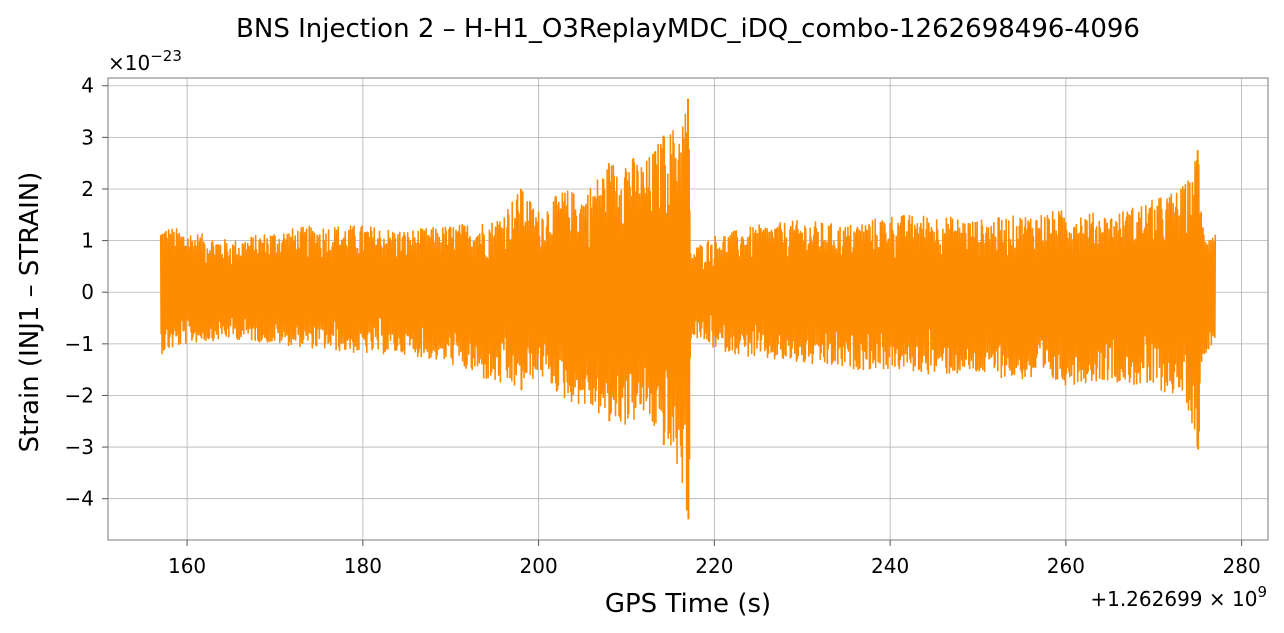 This screenshot has width=1284, height=633. Describe the element at coordinates (890, 566) in the screenshot. I see `x-tick-label: 240` at that location.